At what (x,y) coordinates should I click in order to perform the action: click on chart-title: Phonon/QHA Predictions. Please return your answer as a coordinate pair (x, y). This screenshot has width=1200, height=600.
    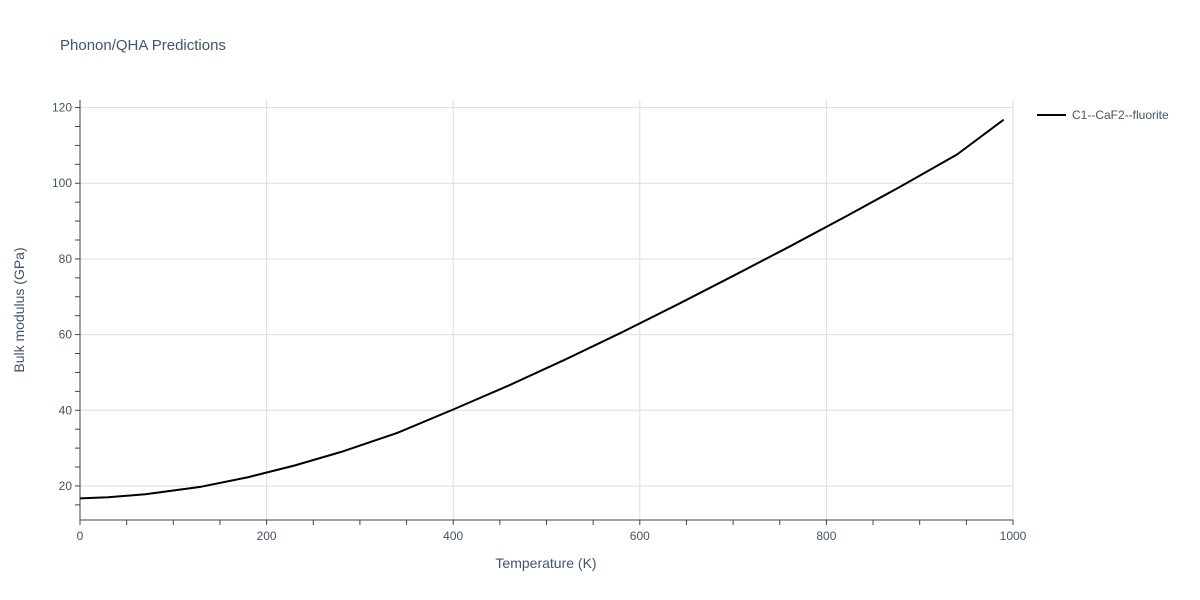
    Looking at the image, I should click on (143, 45).